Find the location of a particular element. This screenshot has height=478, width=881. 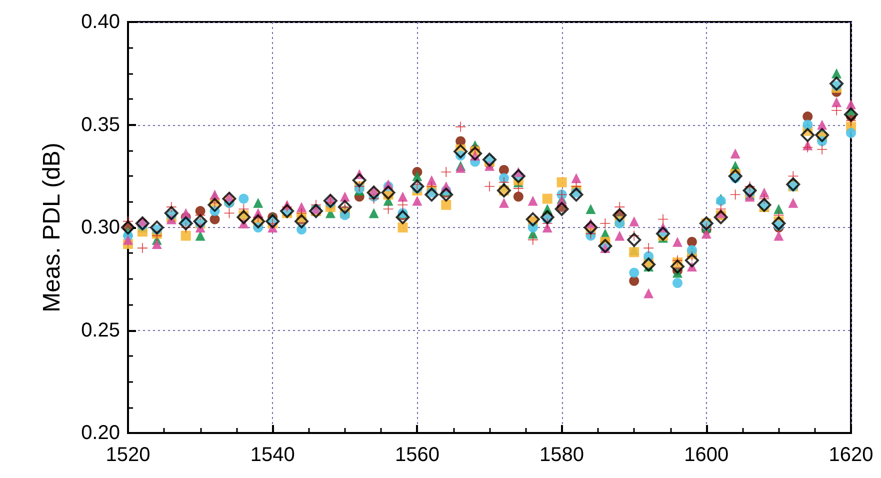

x-tick-label: 1620 is located at coordinates (851, 455).